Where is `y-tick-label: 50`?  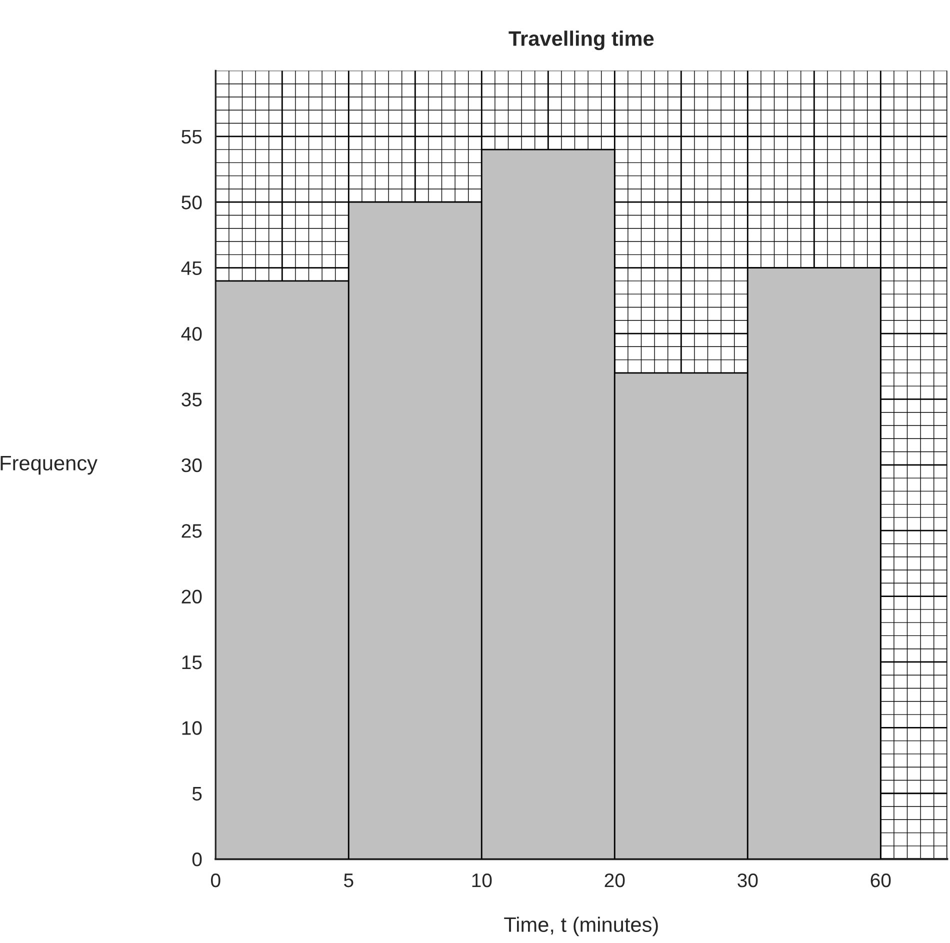 y-tick-label: 50 is located at coordinates (192, 203).